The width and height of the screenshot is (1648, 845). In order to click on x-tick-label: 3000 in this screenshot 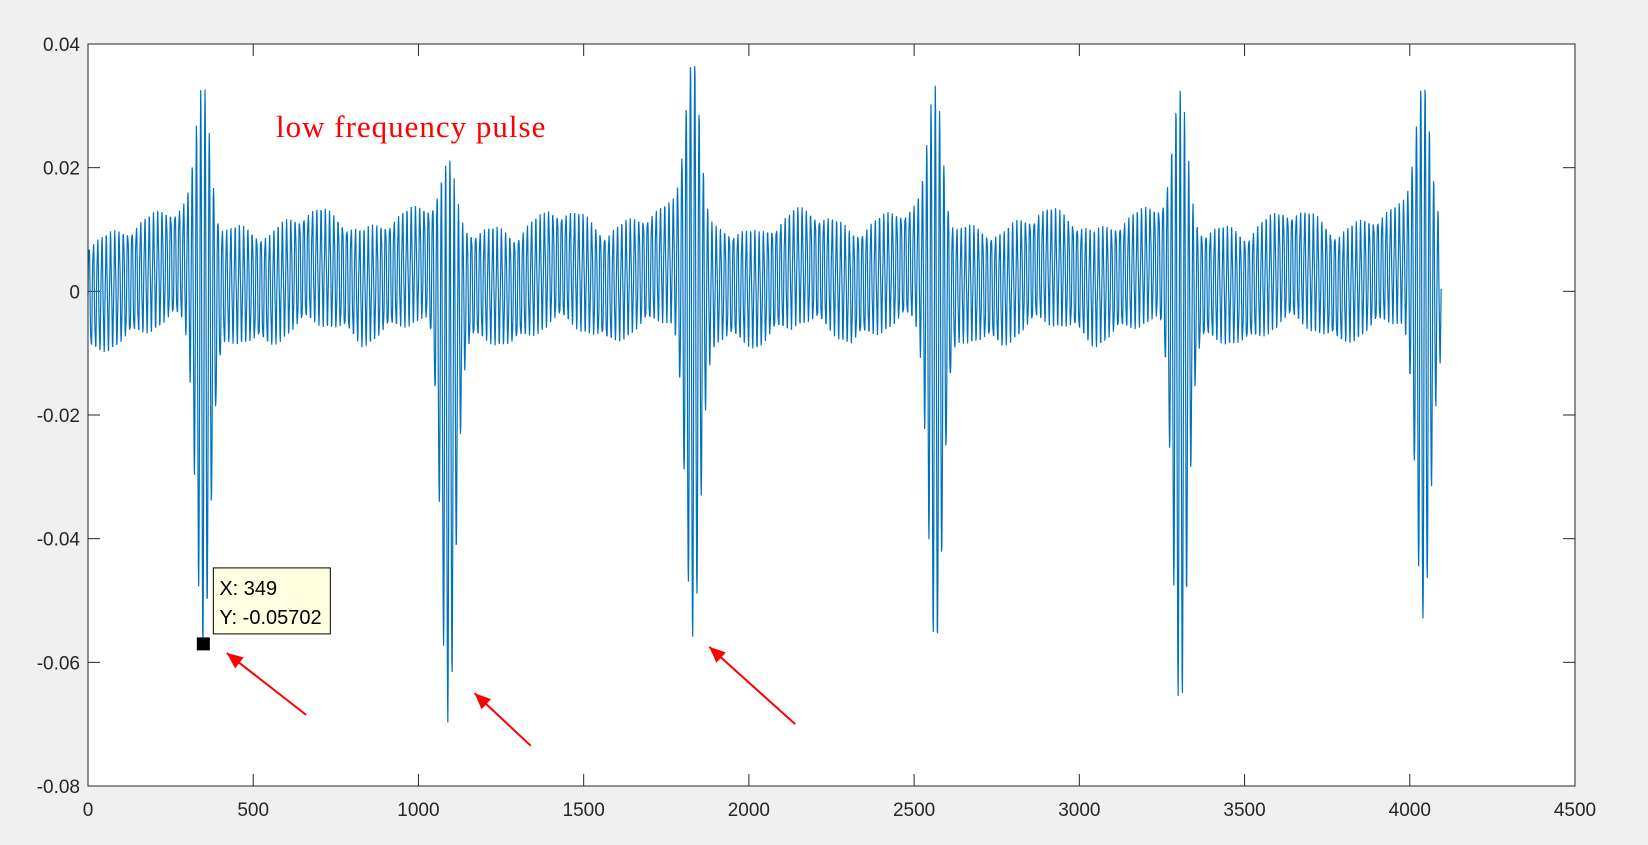, I will do `click(1079, 810)`.